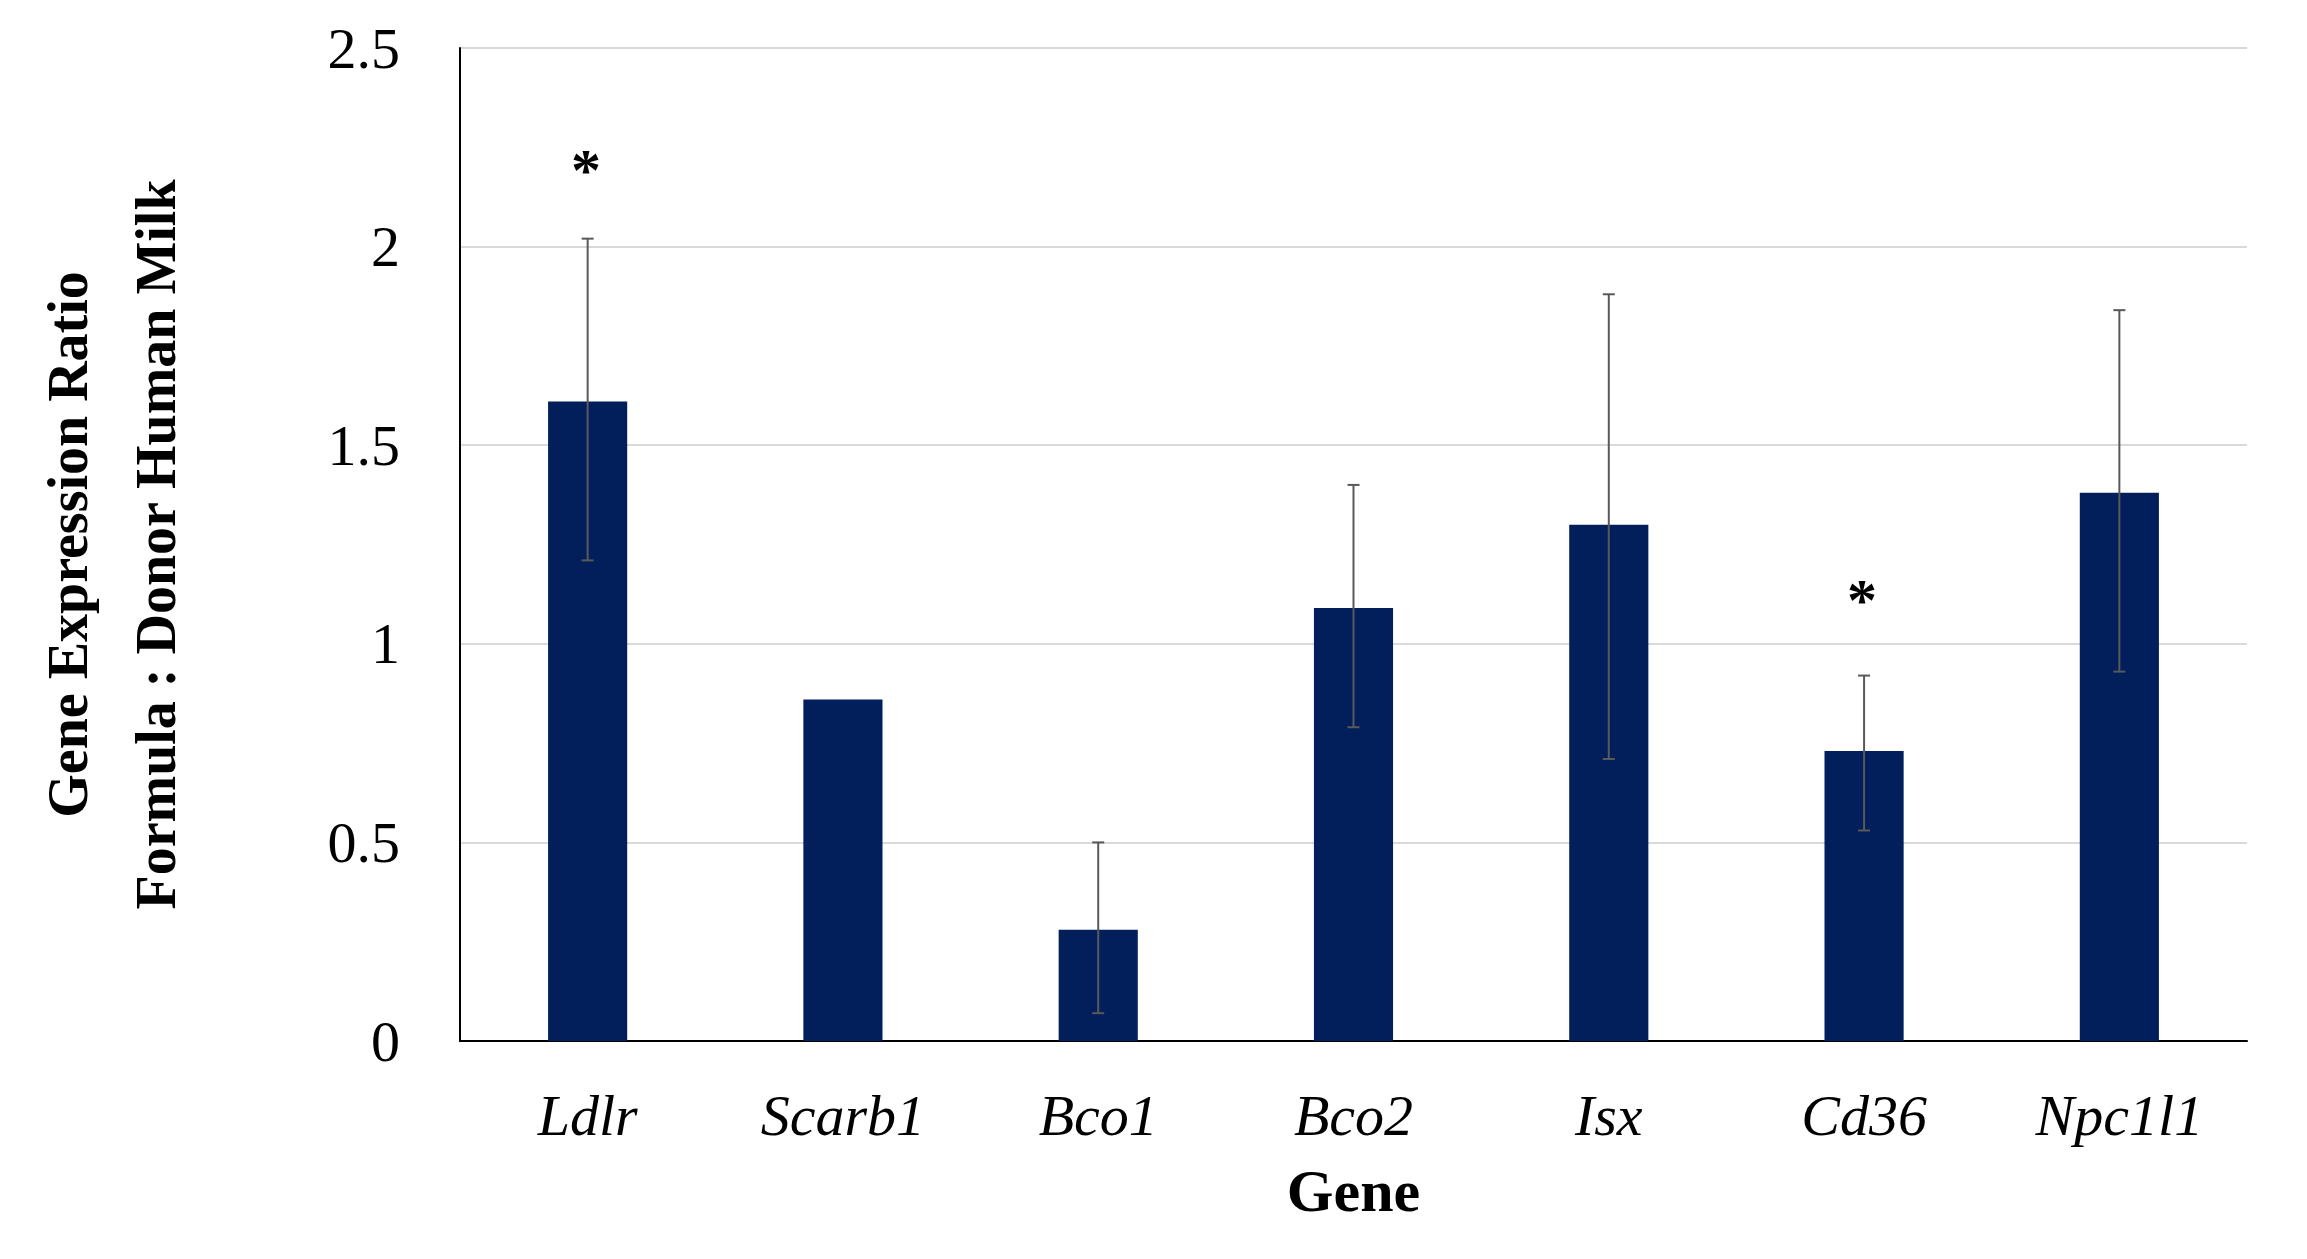 Image resolution: width=2307 pixels, height=1259 pixels. Describe the element at coordinates (1098, 1115) in the screenshot. I see `x-tick-label: Bco1` at that location.